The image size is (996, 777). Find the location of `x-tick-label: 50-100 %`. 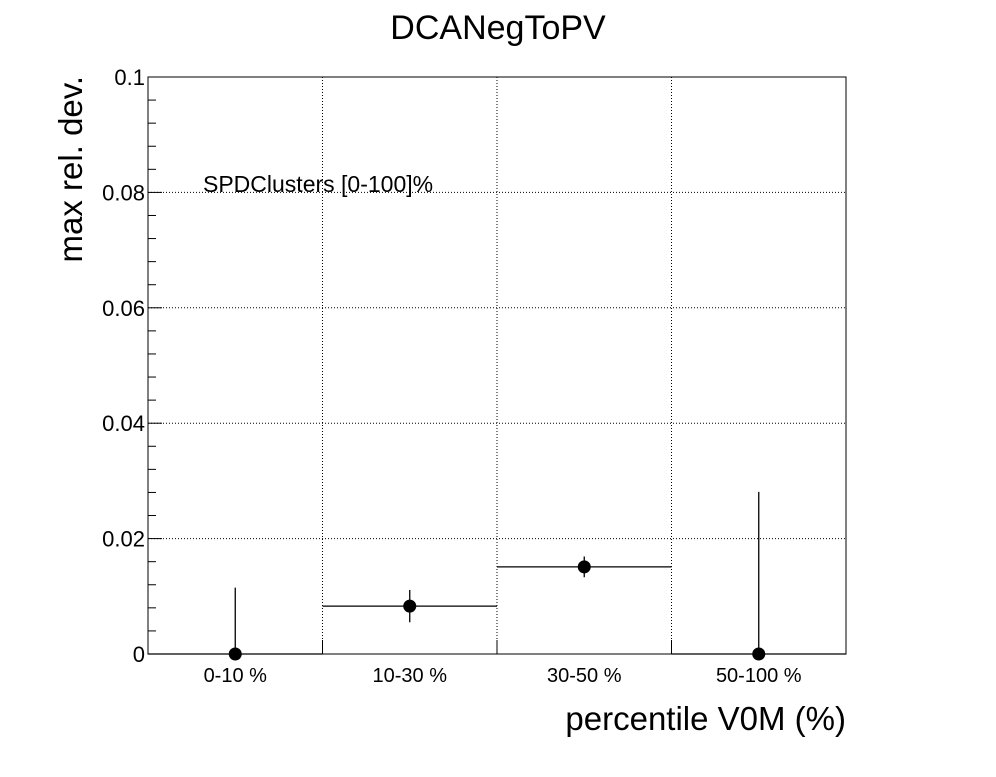

x-tick-label: 50-100 % is located at coordinates (759, 676).